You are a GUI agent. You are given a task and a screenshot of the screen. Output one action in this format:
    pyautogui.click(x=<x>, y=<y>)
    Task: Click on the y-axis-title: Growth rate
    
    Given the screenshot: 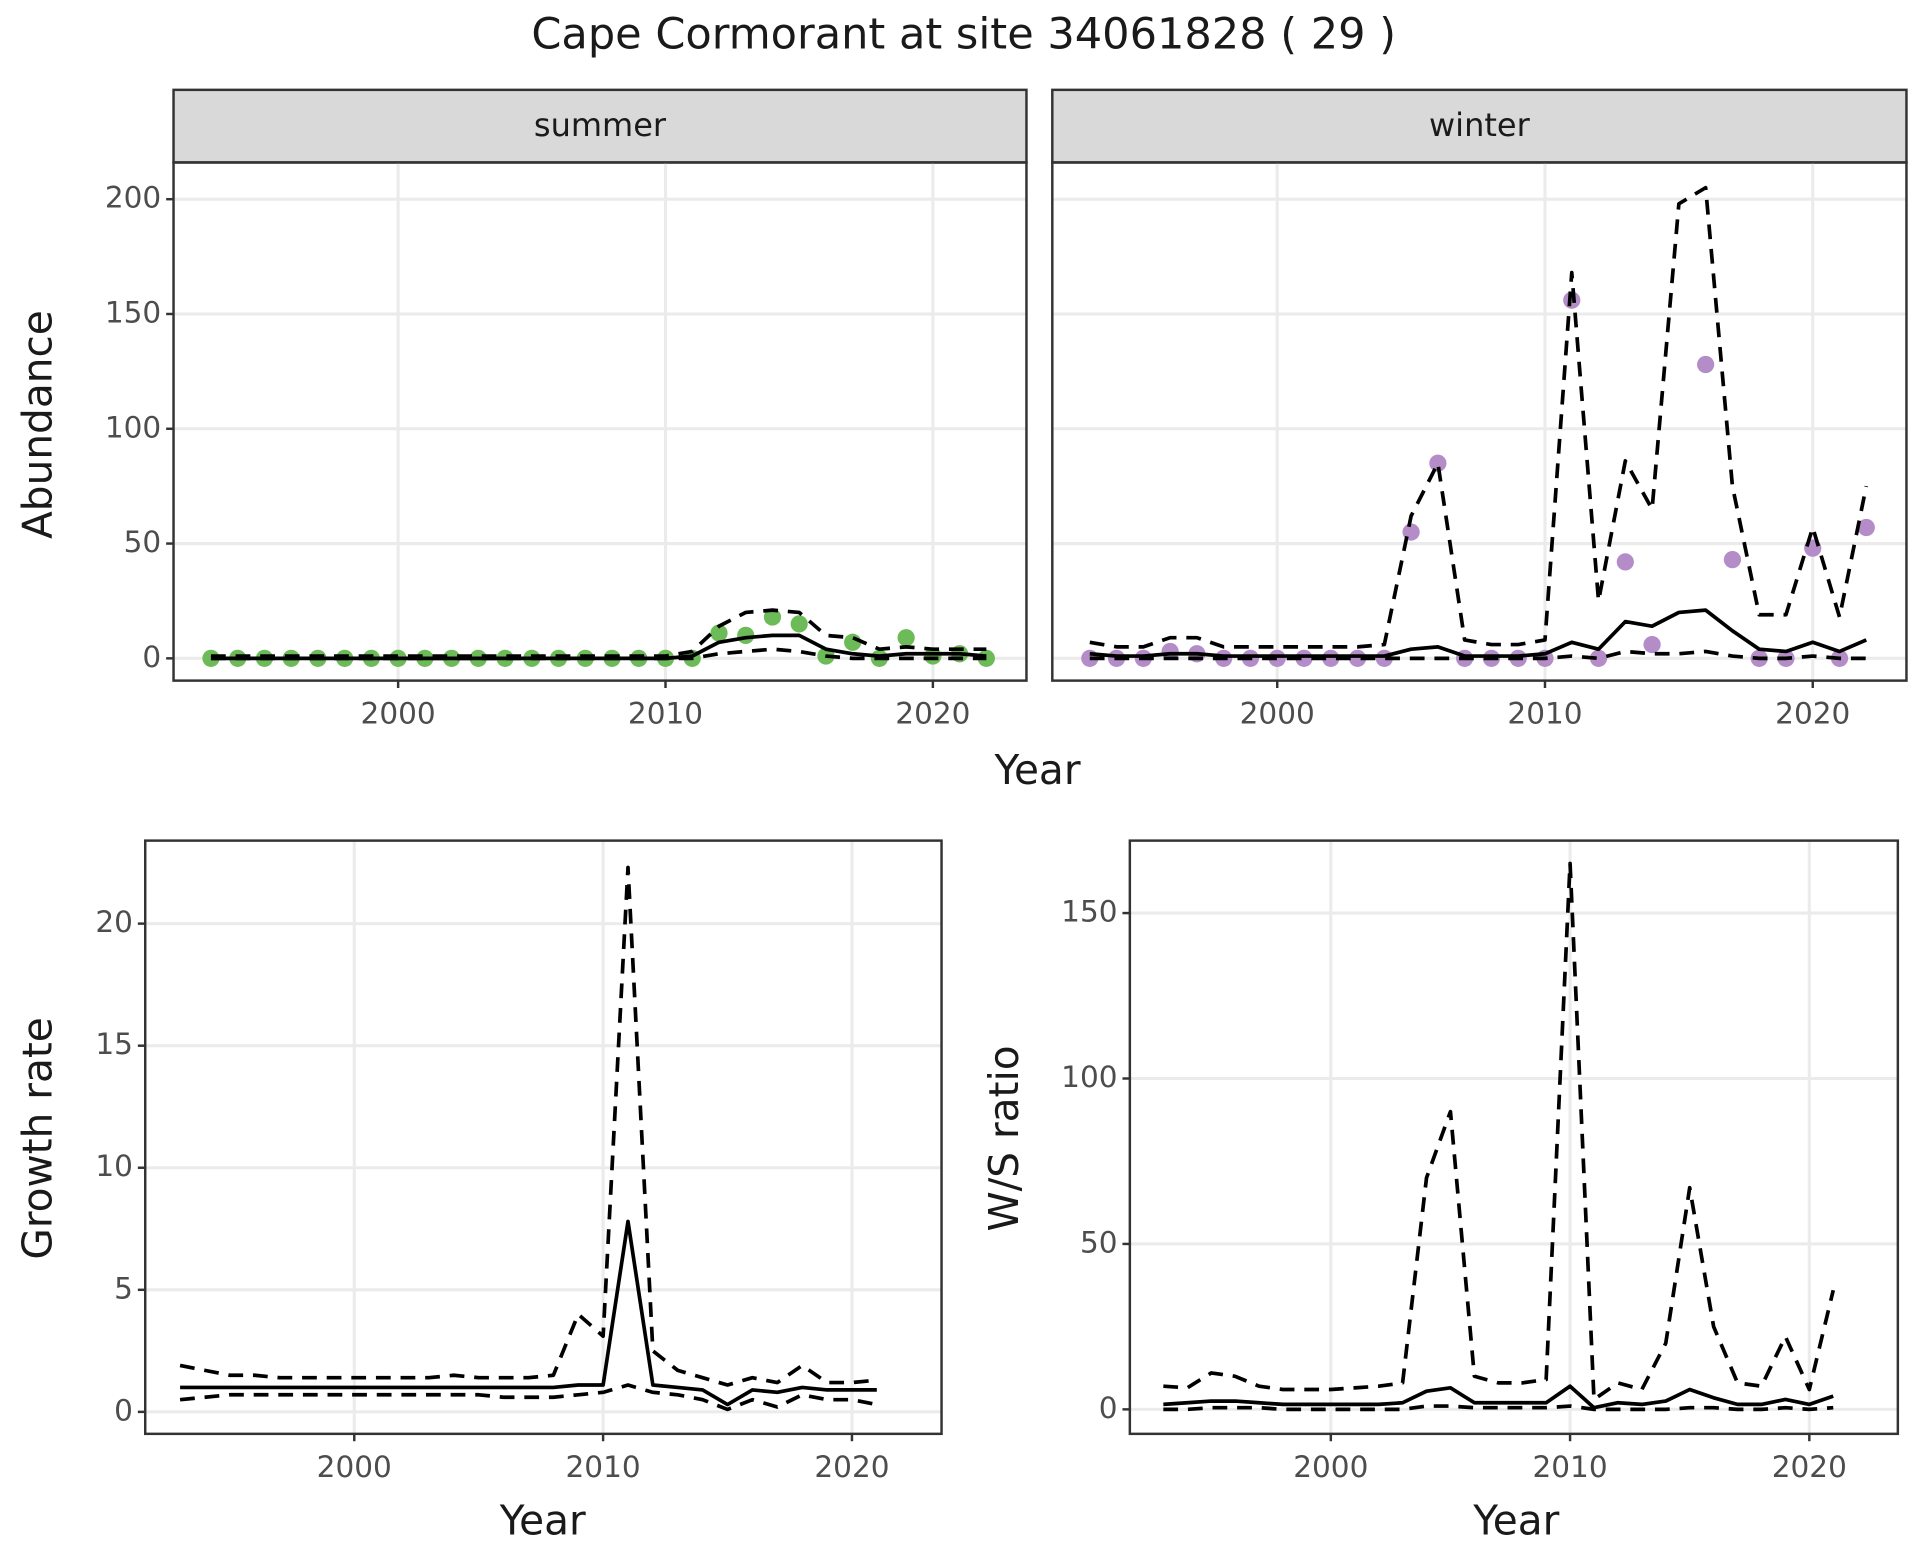 What is the action you would take?
    pyautogui.click(x=38, y=1138)
    